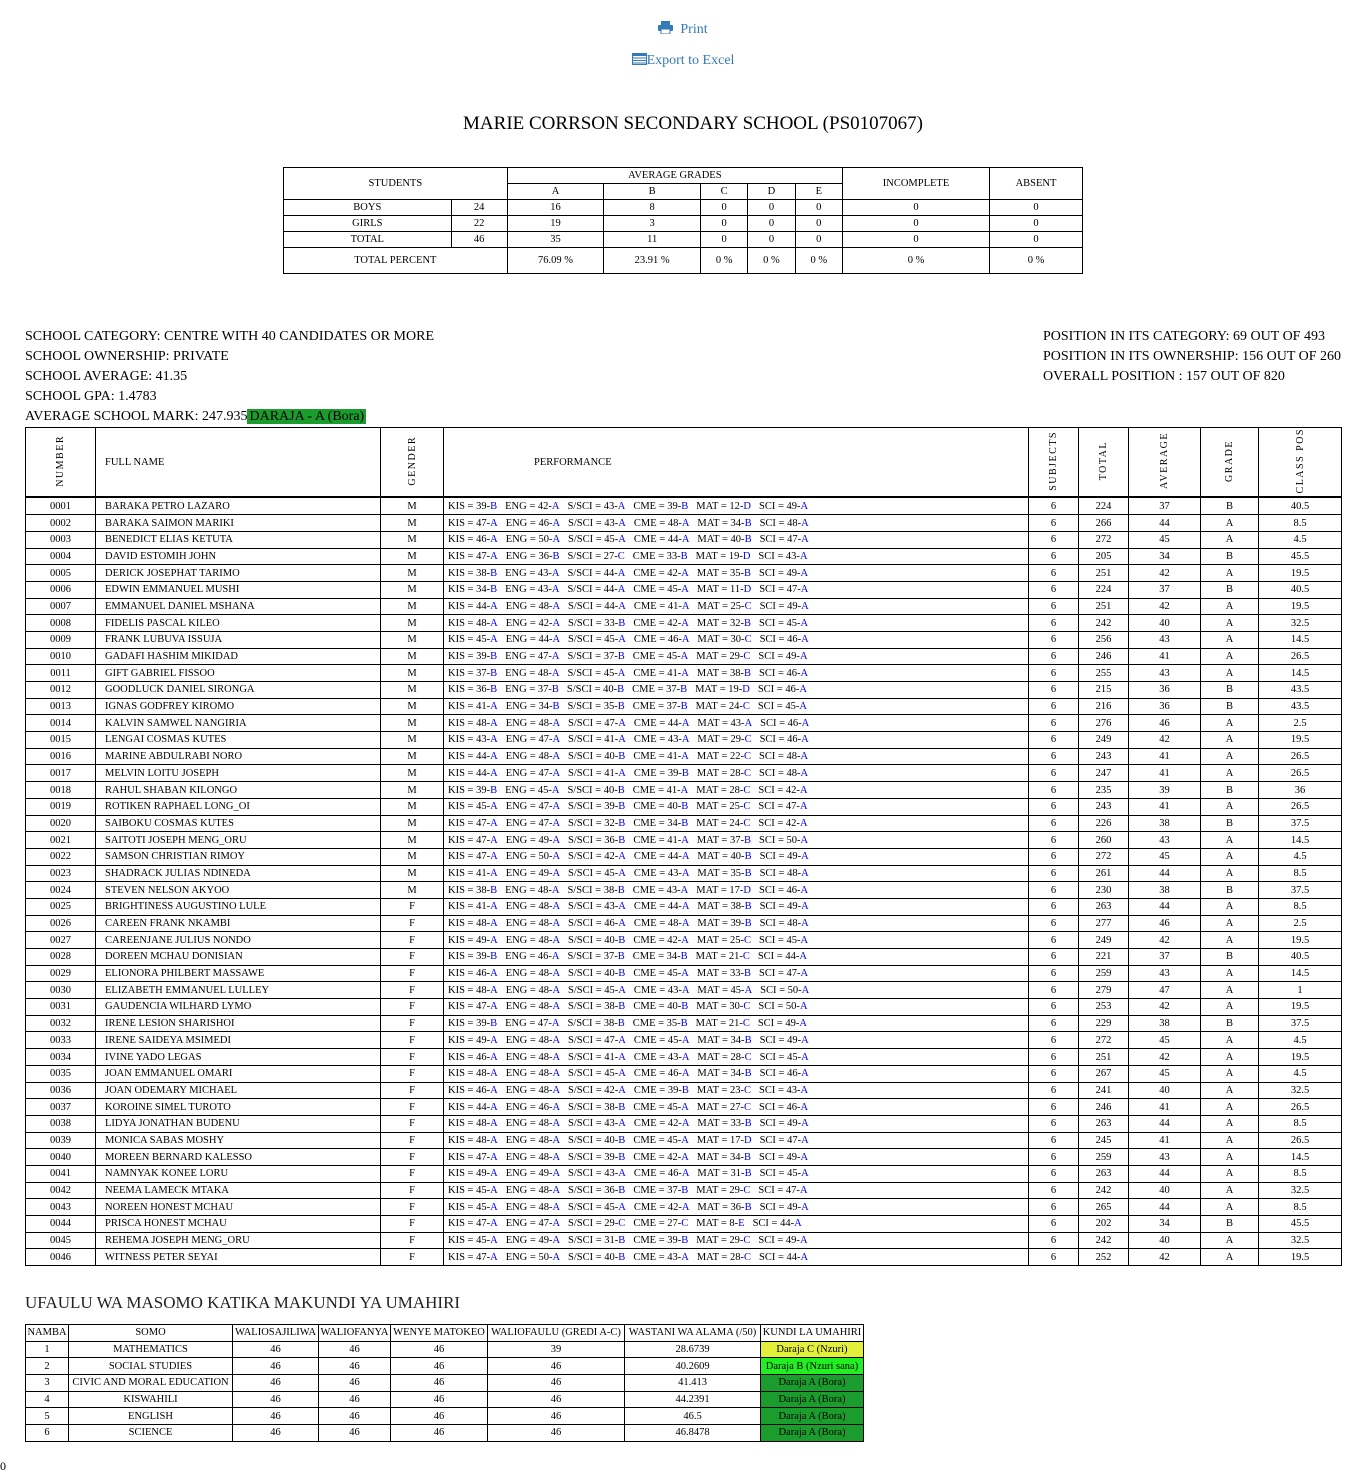 This screenshot has height=1477, width=1366. What do you see at coordinates (1164, 874) in the screenshot?
I see `average: 44` at bounding box center [1164, 874].